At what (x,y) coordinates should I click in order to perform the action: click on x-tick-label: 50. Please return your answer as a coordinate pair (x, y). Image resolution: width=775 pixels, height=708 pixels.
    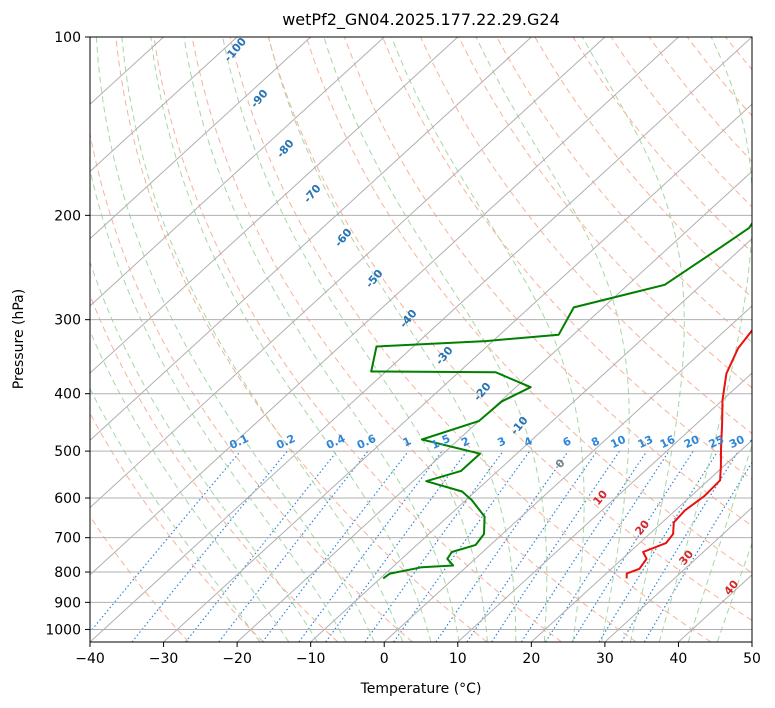
    Looking at the image, I should click on (752, 659).